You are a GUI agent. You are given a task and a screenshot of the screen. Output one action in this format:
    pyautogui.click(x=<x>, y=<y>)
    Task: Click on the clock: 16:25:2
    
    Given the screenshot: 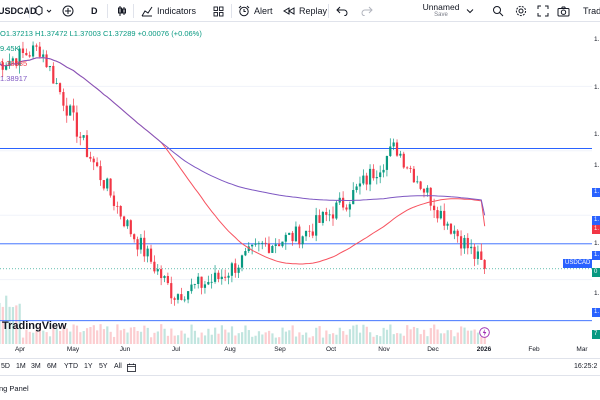 What is the action you would take?
    pyautogui.click(x=586, y=366)
    